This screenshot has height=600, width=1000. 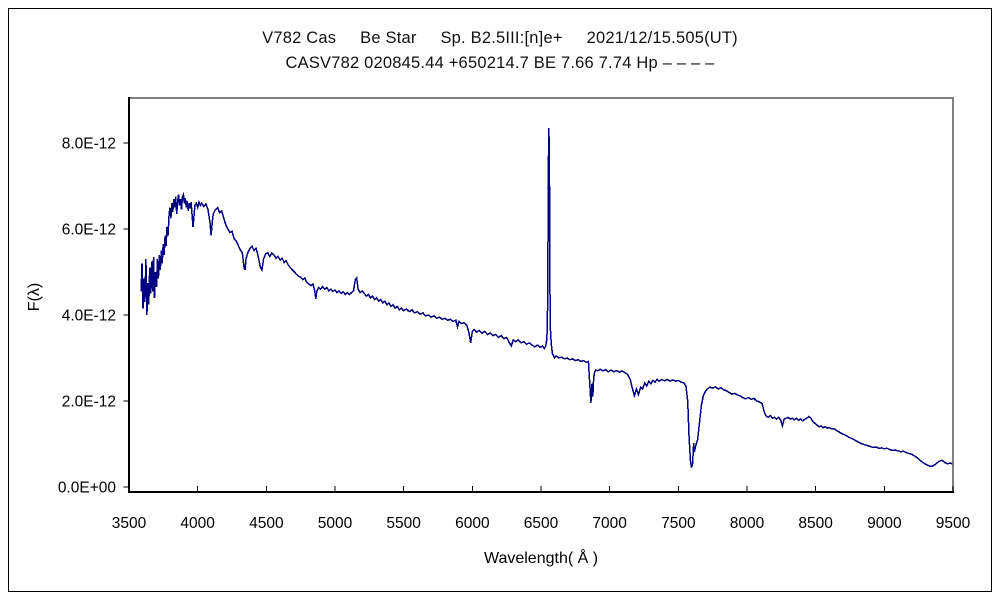 What do you see at coordinates (129, 523) in the screenshot?
I see `x-tick-label: 3500` at bounding box center [129, 523].